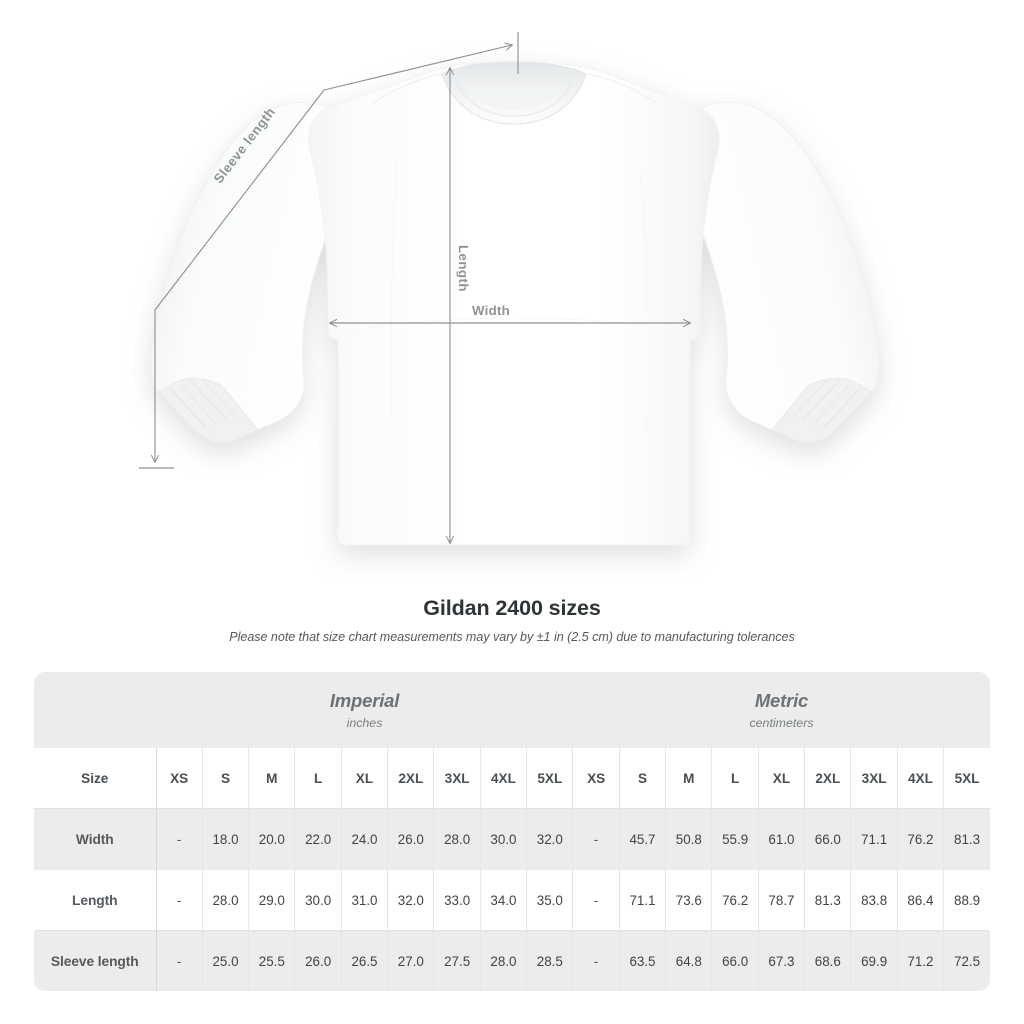  Describe the element at coordinates (828, 839) in the screenshot. I see `cell-width-metric-2xl: 66.0` at that location.